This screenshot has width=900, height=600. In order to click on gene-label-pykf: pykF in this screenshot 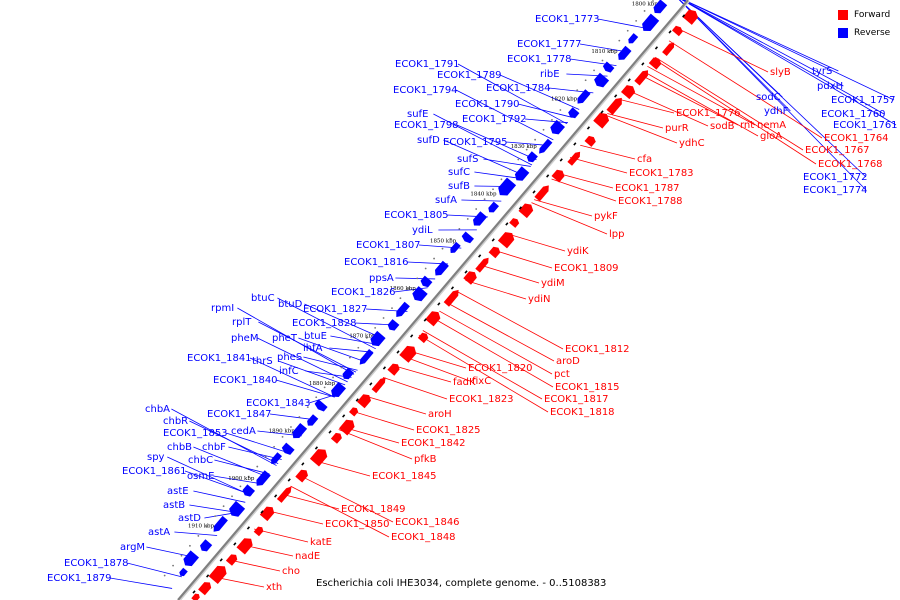, I will do `click(606, 216)`.